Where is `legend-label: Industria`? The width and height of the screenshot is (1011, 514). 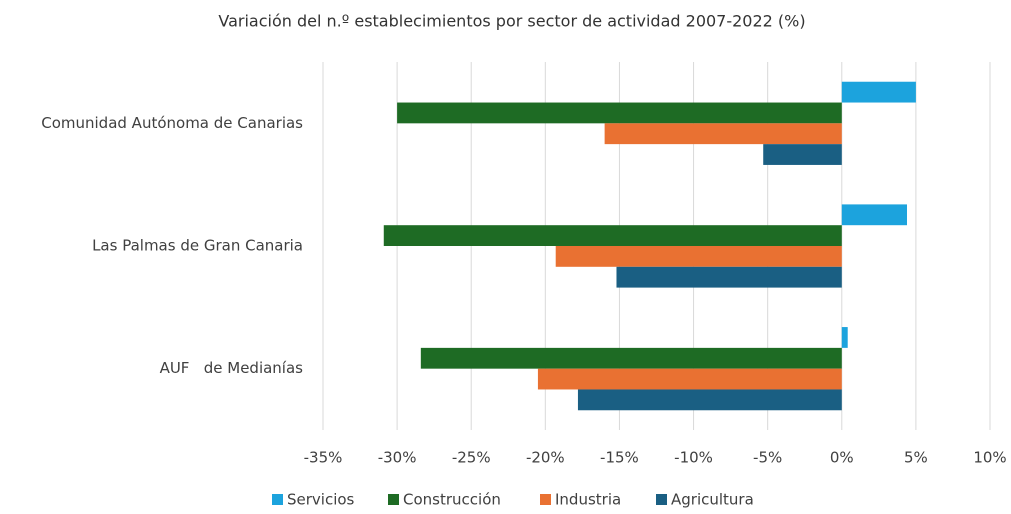 legend-label: Industria is located at coordinates (588, 500).